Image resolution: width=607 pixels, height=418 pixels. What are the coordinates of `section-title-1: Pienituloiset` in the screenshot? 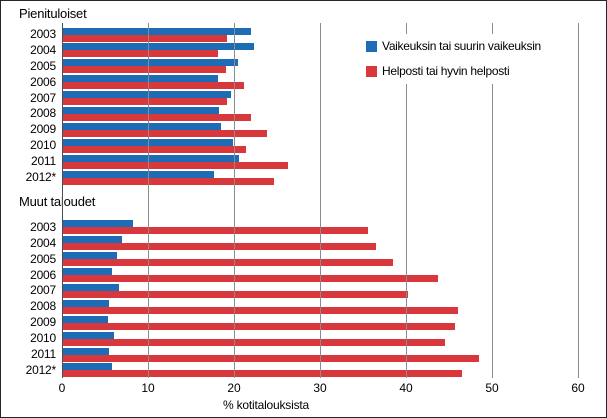 It's located at (53, 13).